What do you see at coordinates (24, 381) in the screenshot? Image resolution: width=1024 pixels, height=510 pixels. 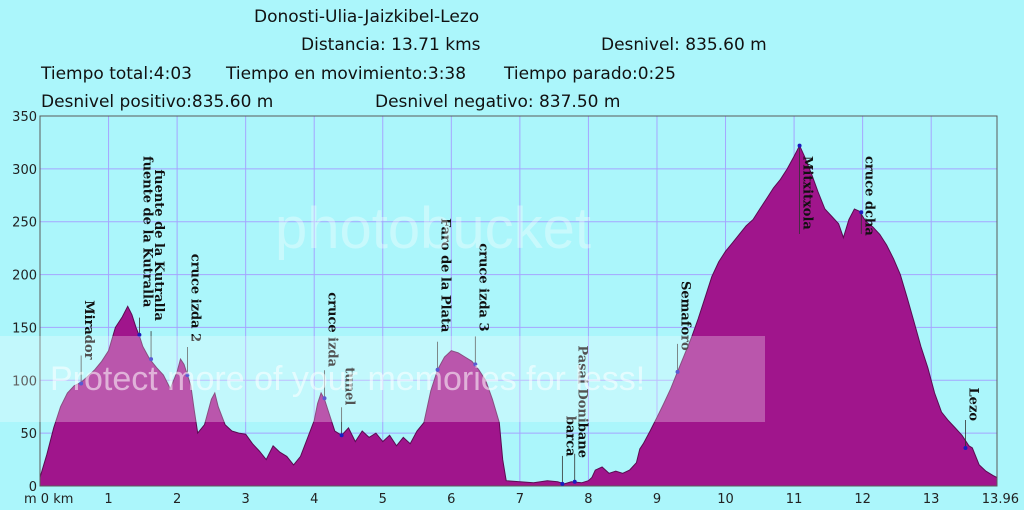 I see `y-tick-label: 100` at bounding box center [24, 381].